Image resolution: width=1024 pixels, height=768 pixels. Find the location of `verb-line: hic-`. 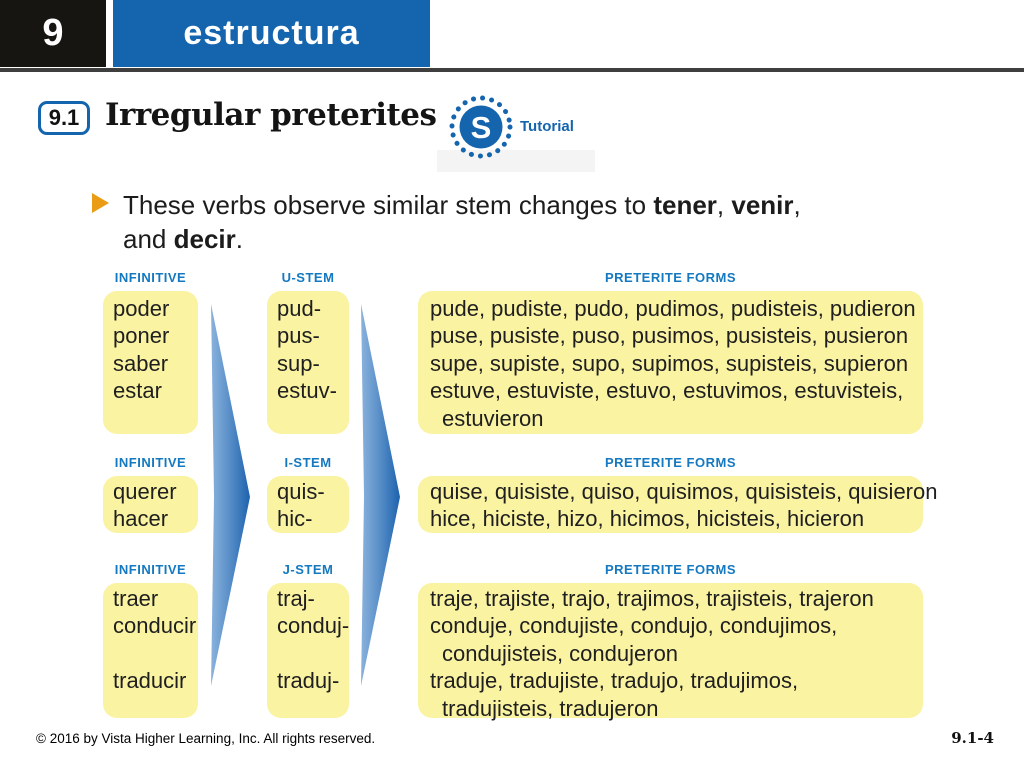

verb-line: hic- is located at coordinates (295, 519).